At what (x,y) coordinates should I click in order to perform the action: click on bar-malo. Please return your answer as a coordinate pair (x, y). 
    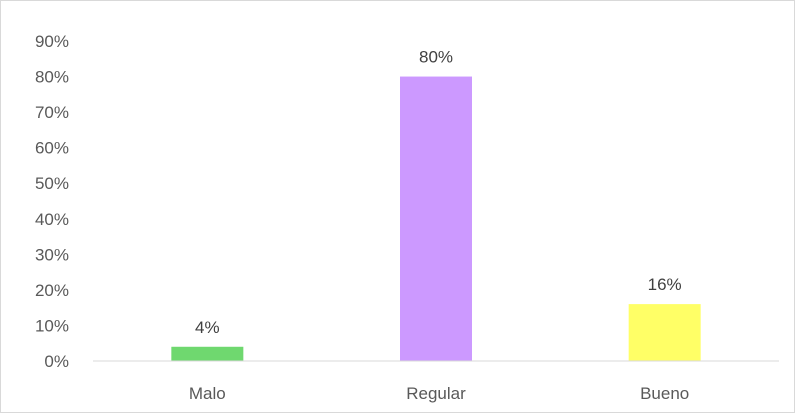
    Looking at the image, I should click on (207, 353).